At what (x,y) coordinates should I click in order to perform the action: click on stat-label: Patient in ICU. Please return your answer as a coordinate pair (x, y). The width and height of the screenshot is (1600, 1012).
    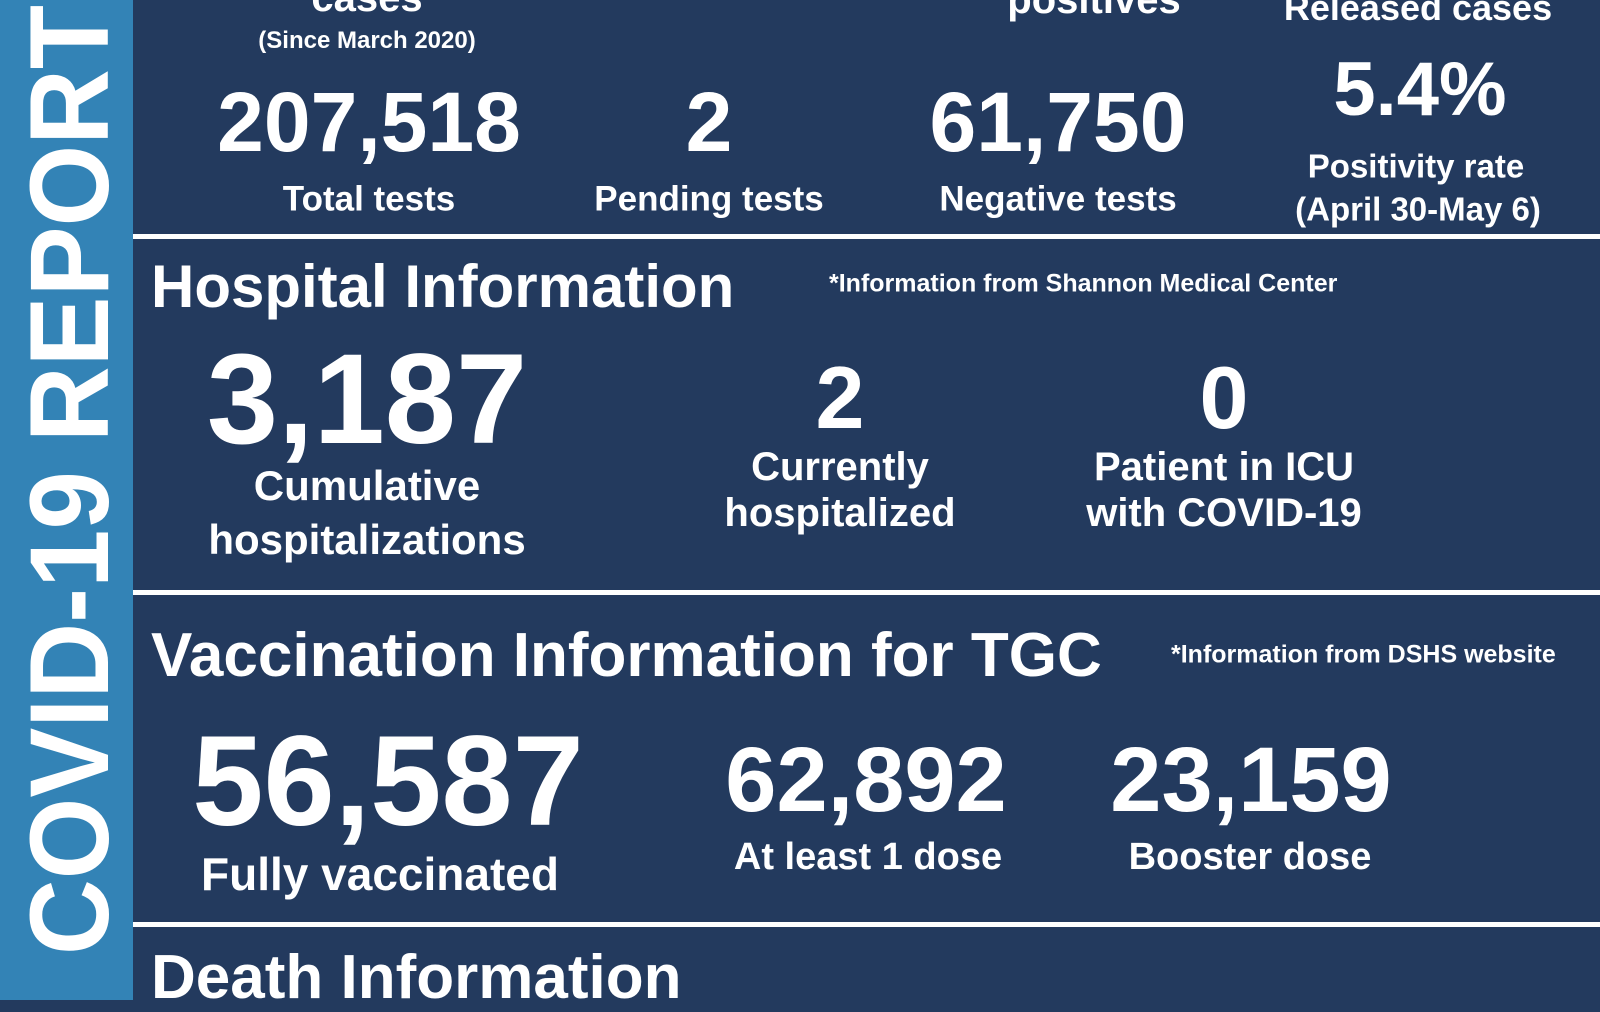
    Looking at the image, I should click on (1224, 467).